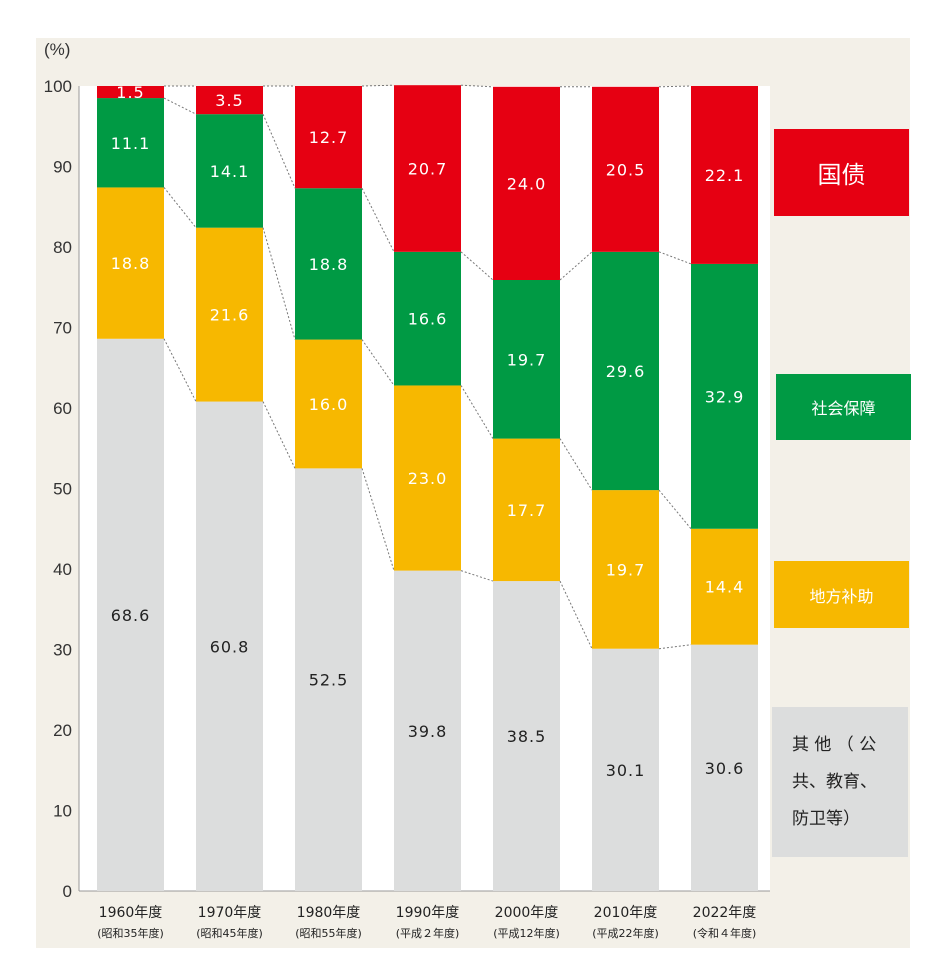 The width and height of the screenshot is (931, 965). What do you see at coordinates (625, 933) in the screenshot?
I see `x-tick-sublabel: (平成22年度)` at bounding box center [625, 933].